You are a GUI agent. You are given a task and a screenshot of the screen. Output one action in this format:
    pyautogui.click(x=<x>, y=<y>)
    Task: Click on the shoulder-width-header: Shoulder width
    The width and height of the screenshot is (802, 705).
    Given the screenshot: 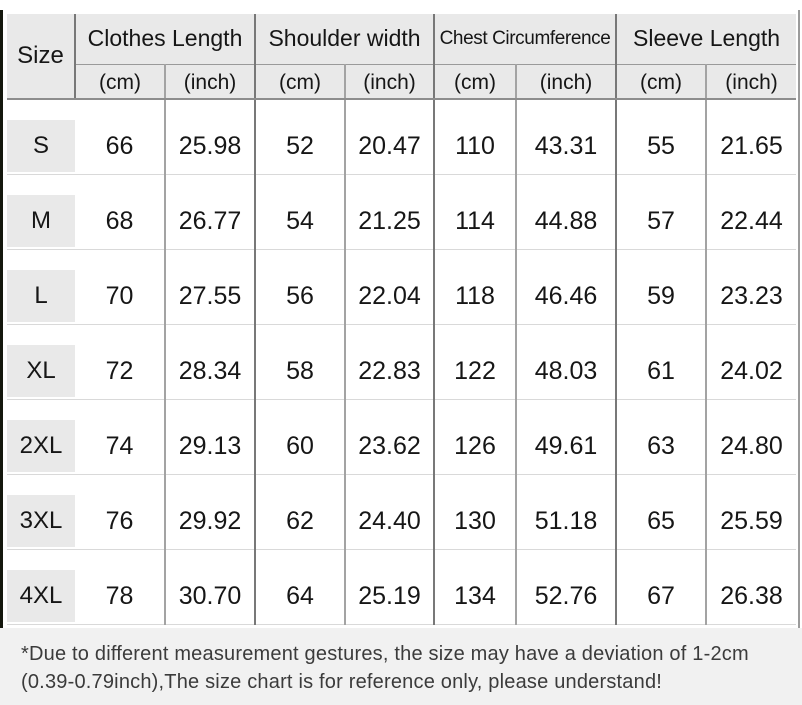 What is the action you would take?
    pyautogui.click(x=344, y=39)
    